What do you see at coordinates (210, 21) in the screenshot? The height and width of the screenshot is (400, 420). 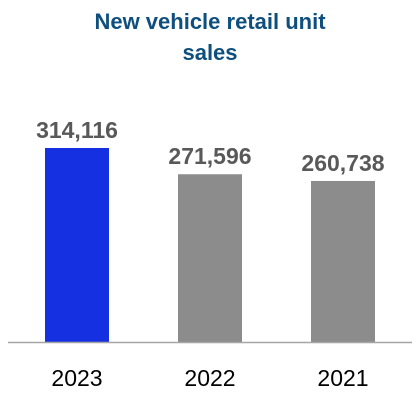 I see `chart-title-line-1: New vehicle retail unit` at bounding box center [210, 21].